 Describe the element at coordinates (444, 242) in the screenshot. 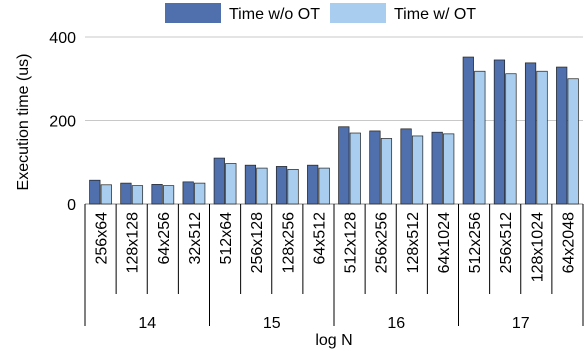

I see `category-label: 64x1024` at that location.